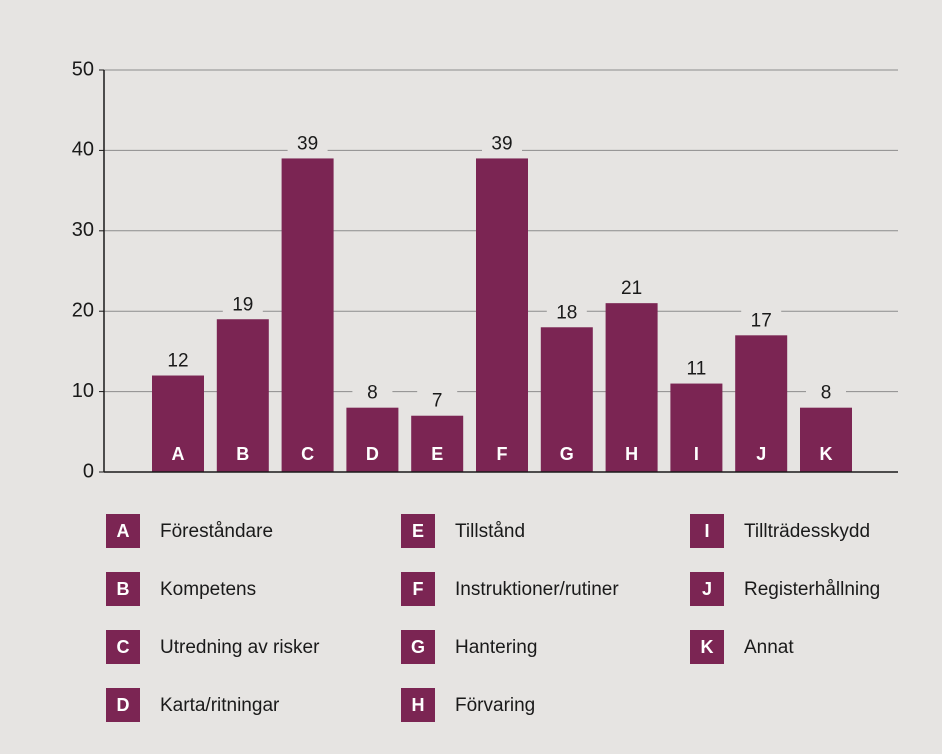 This screenshot has height=754, width=942. What do you see at coordinates (495, 705) in the screenshot?
I see `legend-label: Förvaring` at bounding box center [495, 705].